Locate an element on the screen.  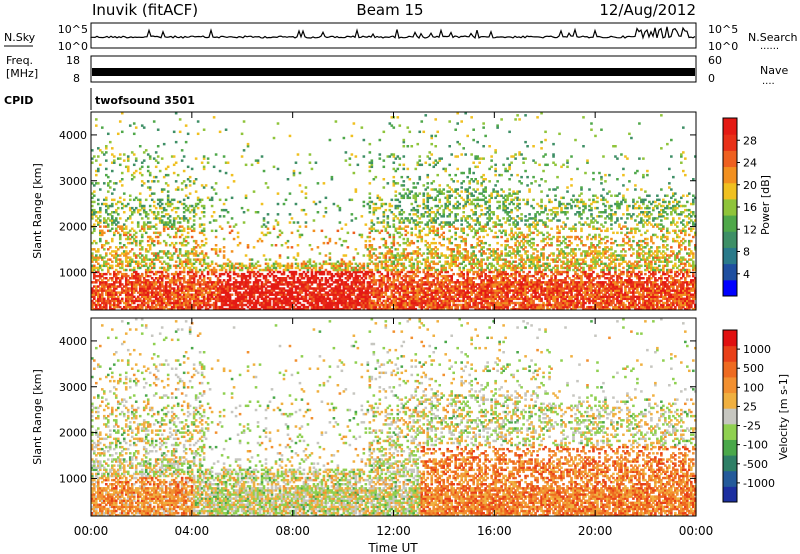
nave-label: Nave is located at coordinates (774, 70).